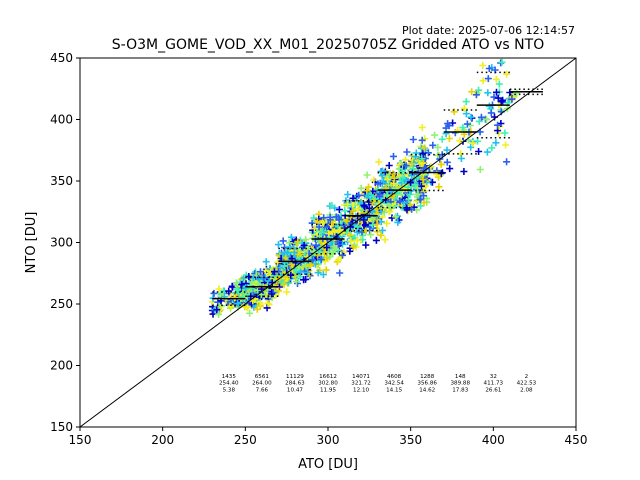 The image size is (640, 480). I want to click on x-tick-label: 200, so click(162, 440).